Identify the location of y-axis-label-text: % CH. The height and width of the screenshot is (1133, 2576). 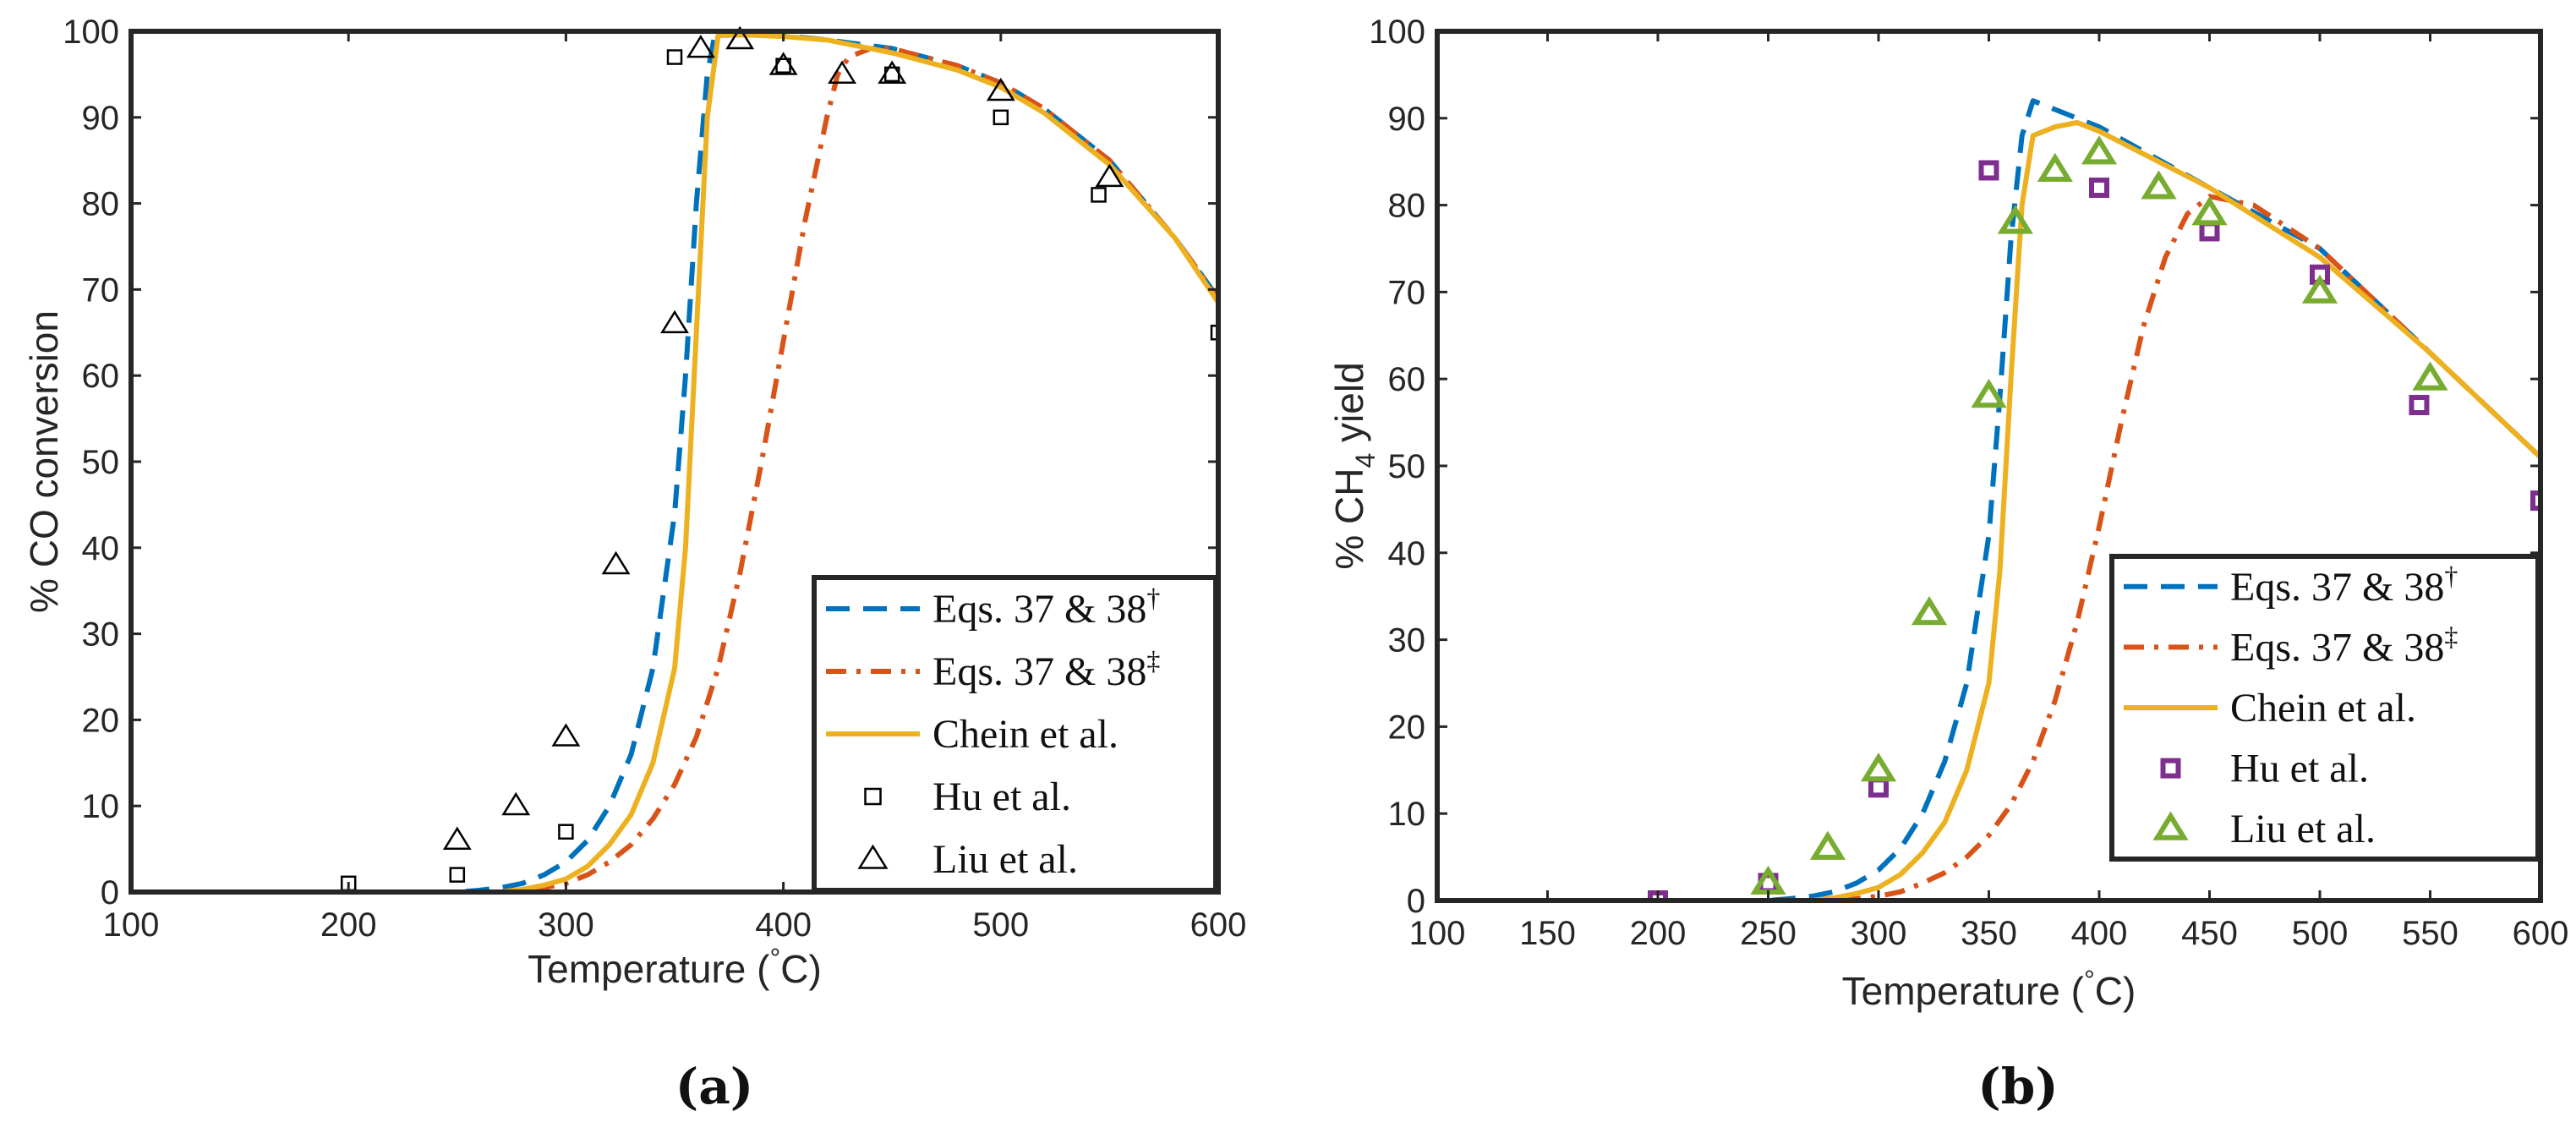
(1349, 519).